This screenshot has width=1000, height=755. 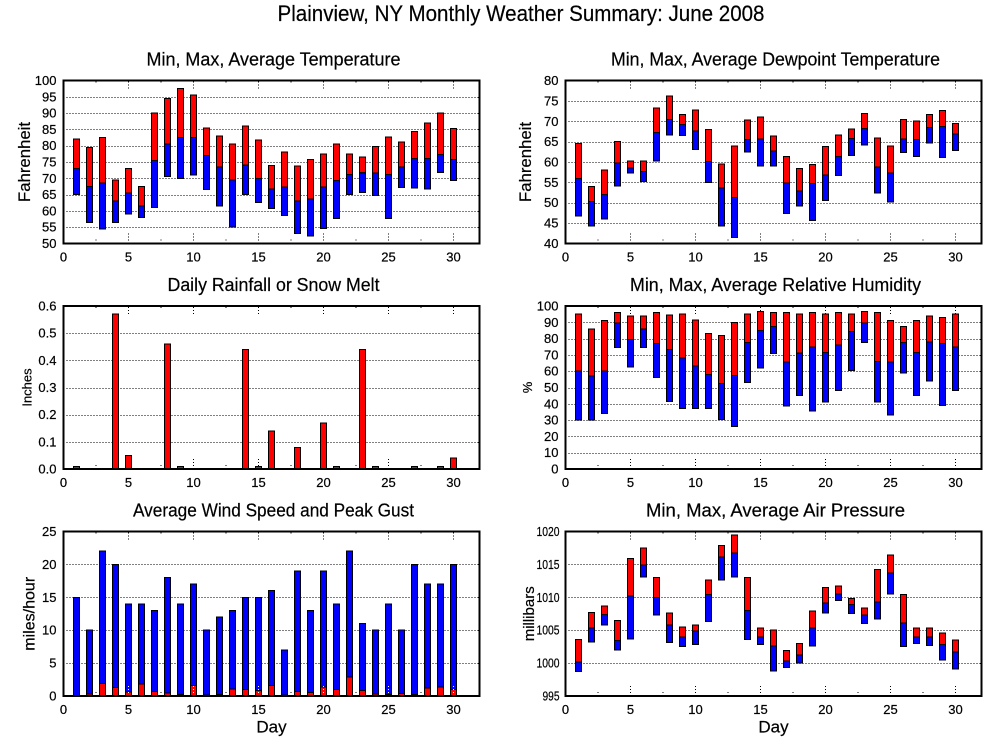 I want to click on svg-text:Average Wind Speed and Peak Gu: Average Wind Speed and Peak Gust, so click(x=273, y=511).